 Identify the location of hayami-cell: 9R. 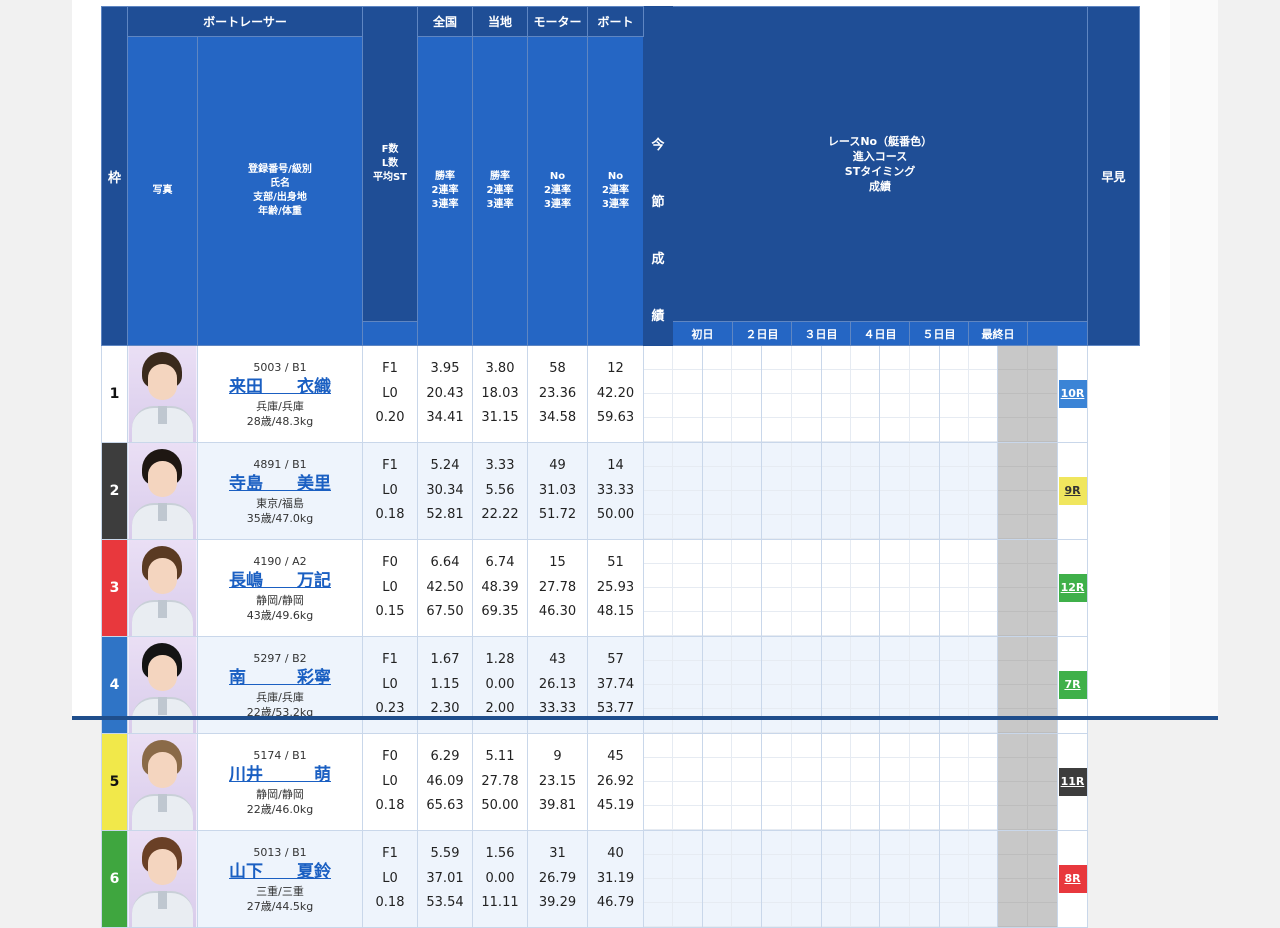
(1072, 491).